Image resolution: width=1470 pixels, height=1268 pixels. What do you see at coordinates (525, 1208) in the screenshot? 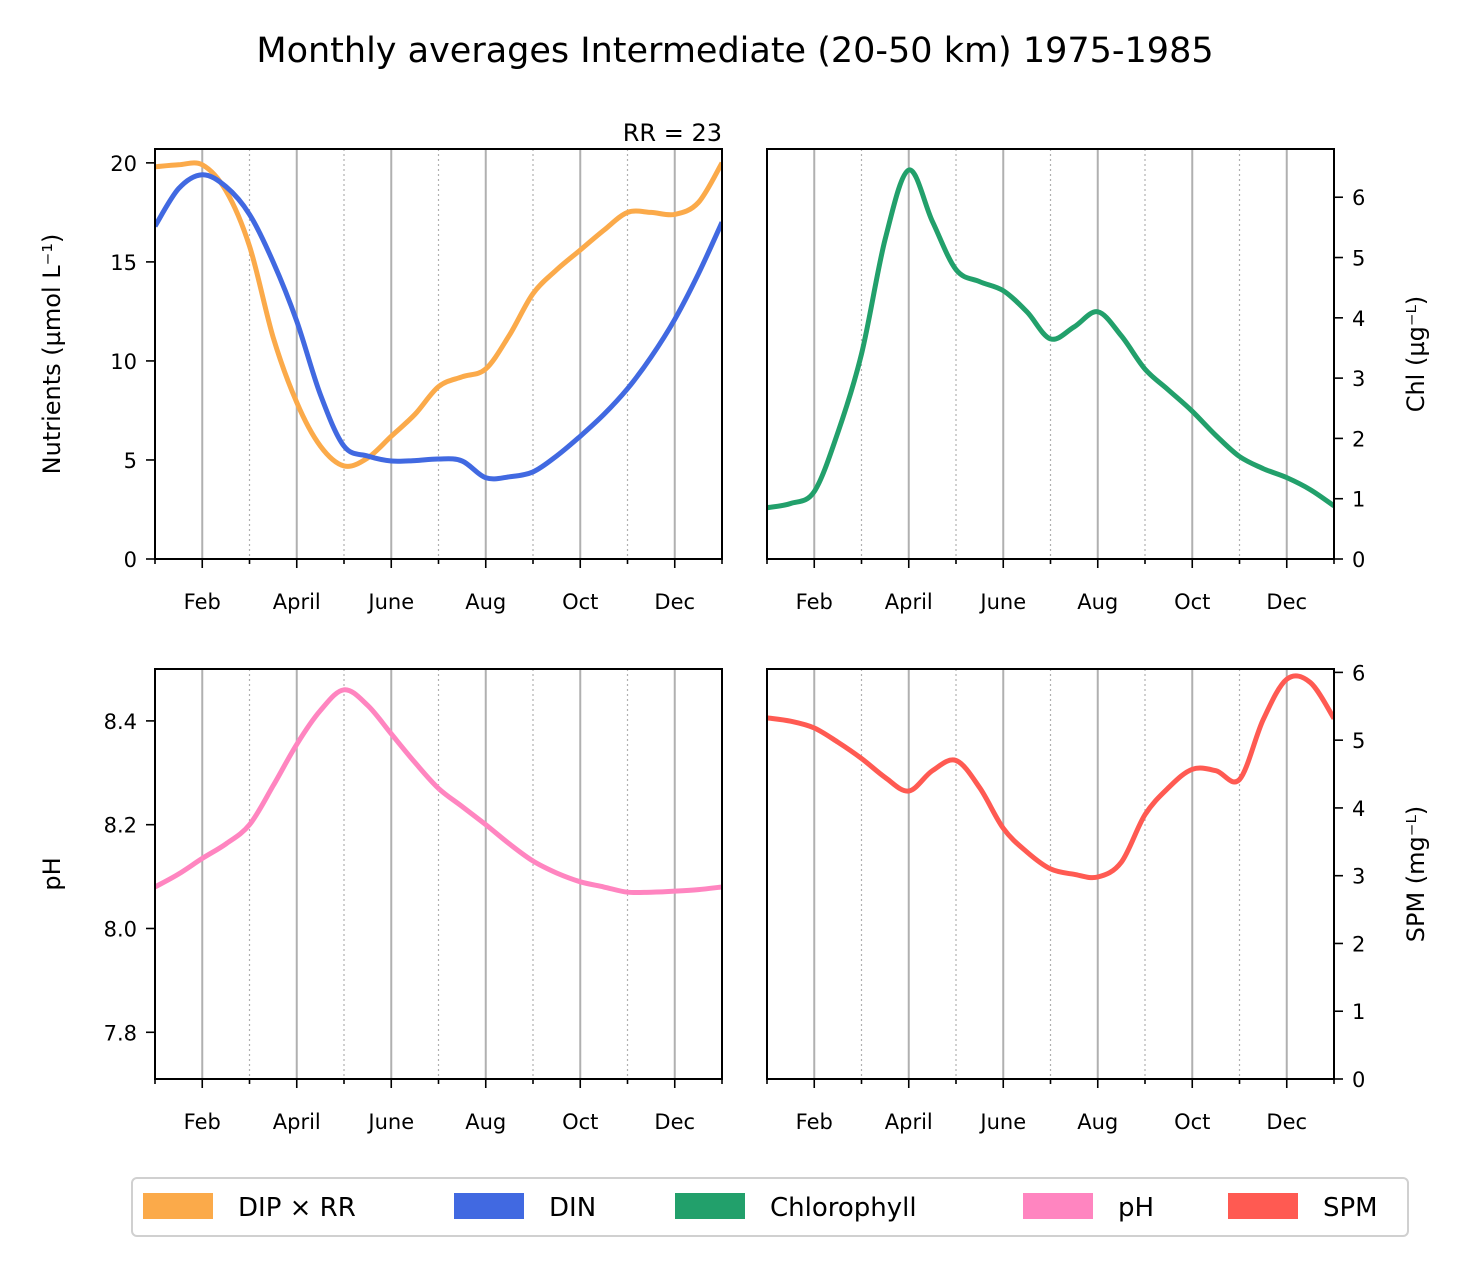
I see `legend-entry: DIN` at bounding box center [525, 1208].